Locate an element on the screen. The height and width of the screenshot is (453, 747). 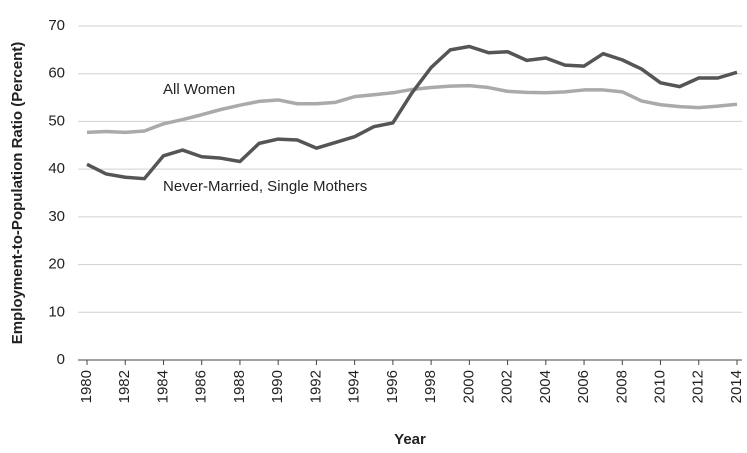
x-tick-label: 2008 is located at coordinates (621, 386).